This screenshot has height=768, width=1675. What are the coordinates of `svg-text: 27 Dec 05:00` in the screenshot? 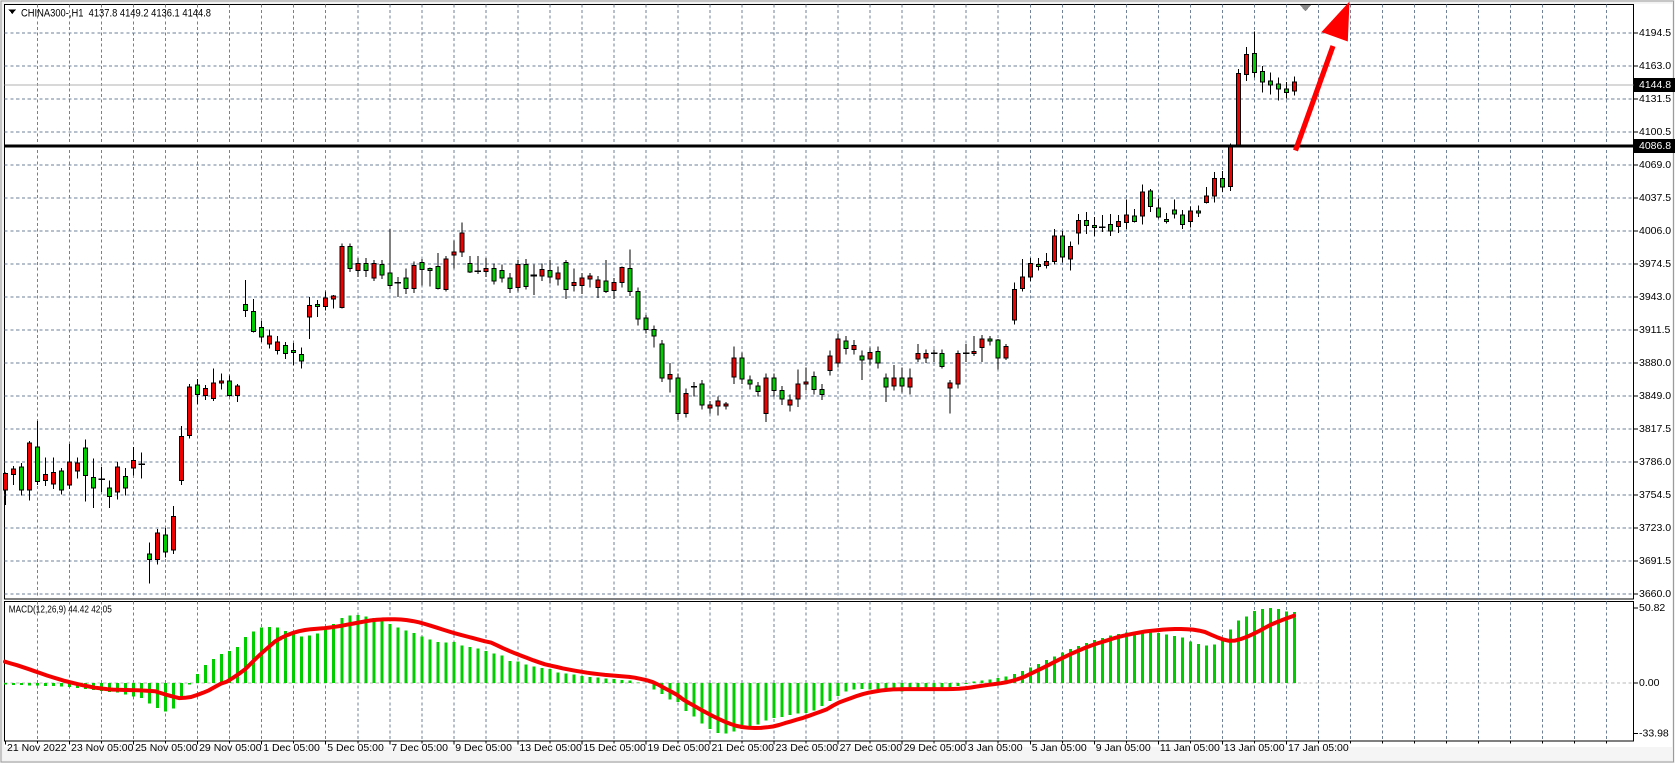 It's located at (871, 748).